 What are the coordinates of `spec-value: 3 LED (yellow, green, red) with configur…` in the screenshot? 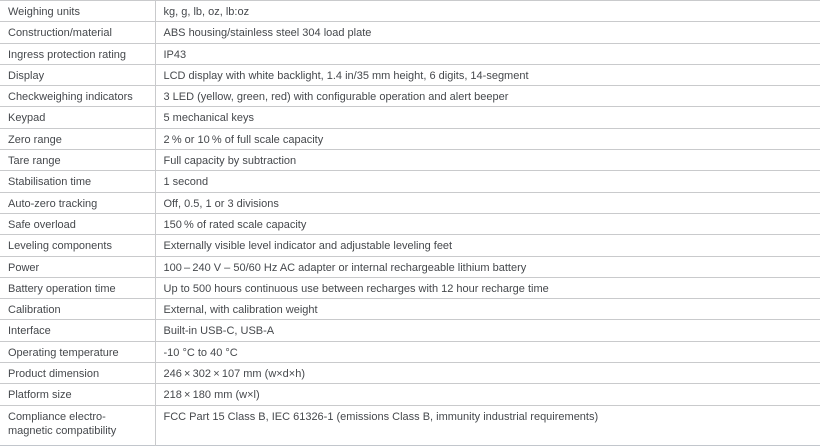 It's located at (487, 96).